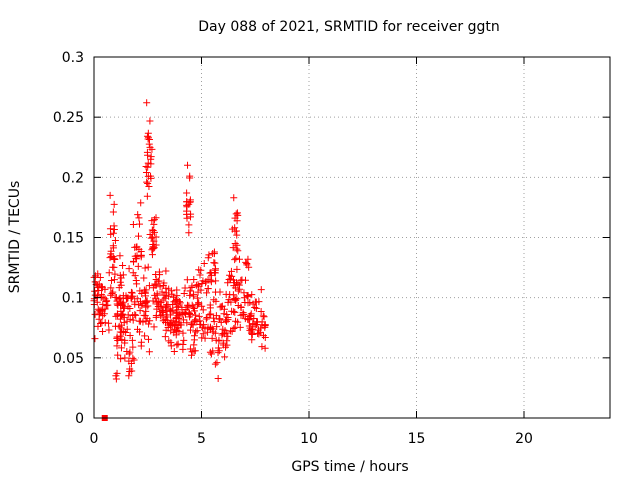 Image resolution: width=640 pixels, height=480 pixels. I want to click on y-tick-label: 0.25, so click(68, 118).